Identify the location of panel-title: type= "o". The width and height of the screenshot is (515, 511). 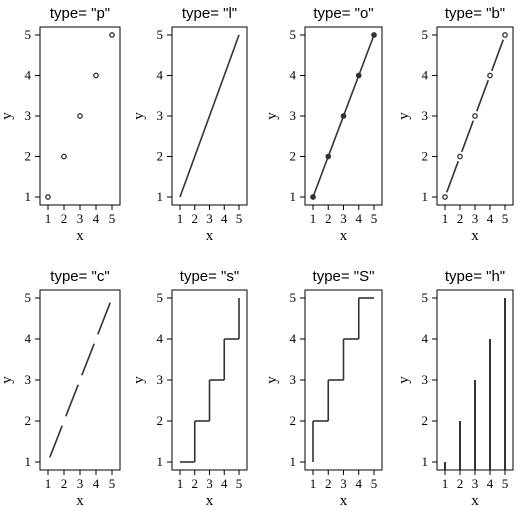
(343, 13).